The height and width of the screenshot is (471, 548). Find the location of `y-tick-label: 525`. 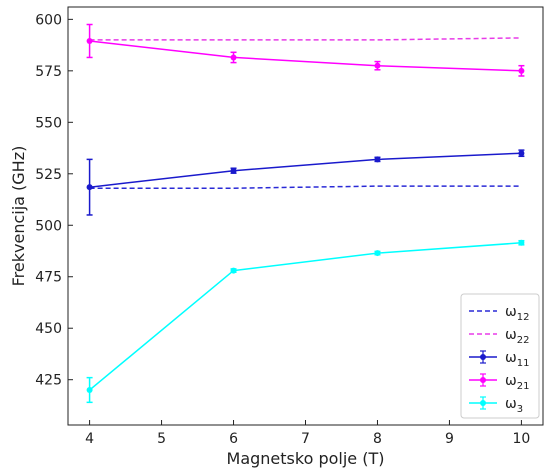

y-tick-label: 525 is located at coordinates (48, 175).